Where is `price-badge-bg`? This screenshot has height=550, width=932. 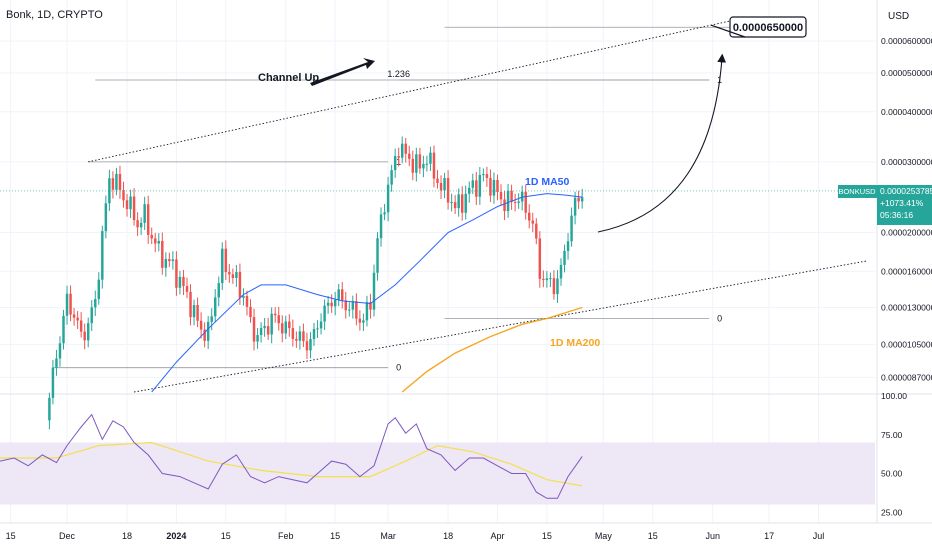 price-badge-bg is located at coordinates (904, 204).